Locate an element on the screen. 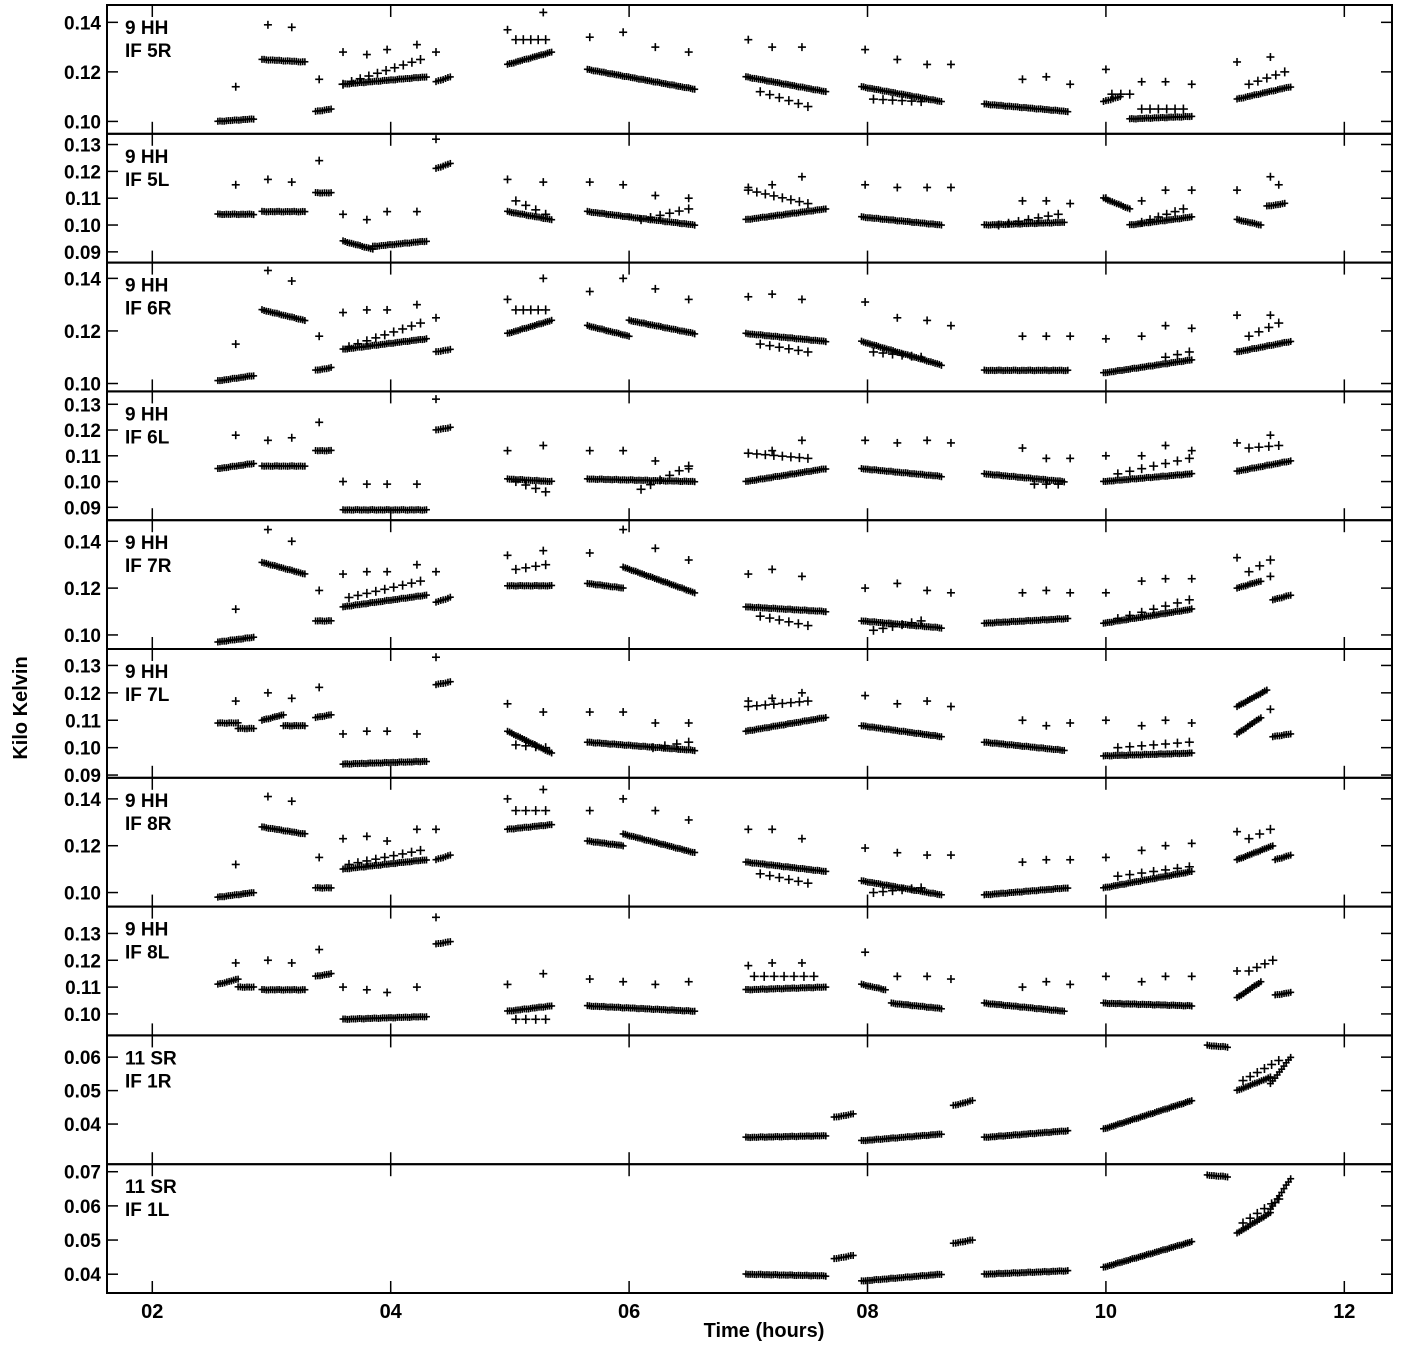 This screenshot has height=1348, width=1401. y-tick-label: 0.04 is located at coordinates (82, 1125).